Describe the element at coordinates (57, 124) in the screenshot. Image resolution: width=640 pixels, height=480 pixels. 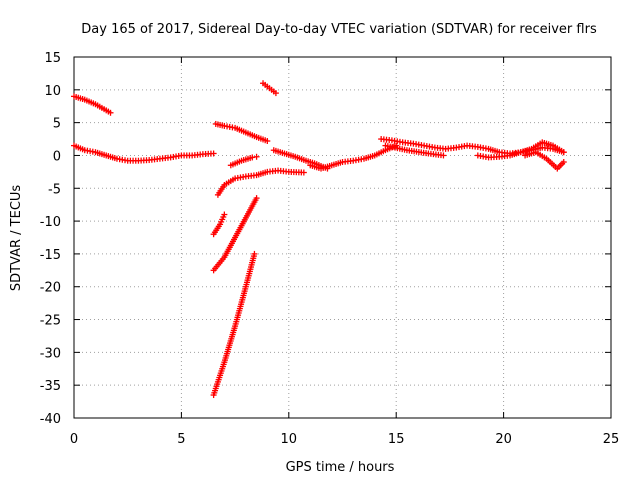
I see `y-tick-label: 5` at that location.